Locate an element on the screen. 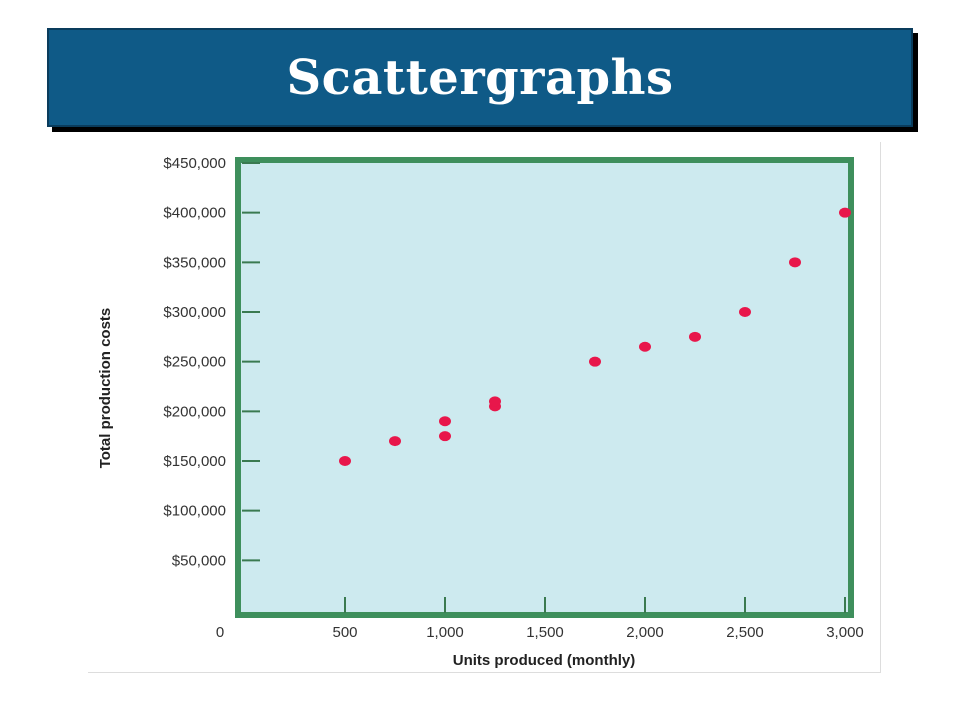  y-tick-label: $450,000 is located at coordinates (194, 163).